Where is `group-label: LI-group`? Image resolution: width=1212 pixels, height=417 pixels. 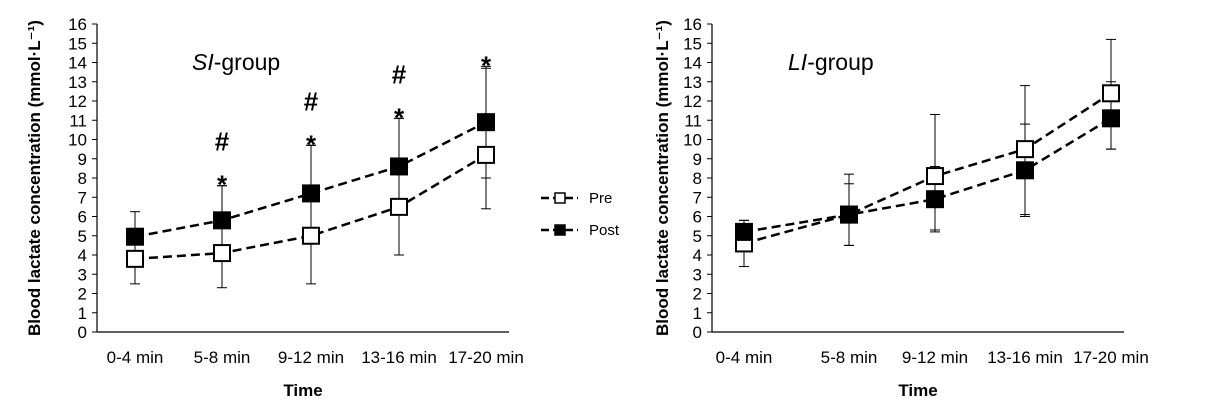
group-label: LI-group is located at coordinates (831, 62).